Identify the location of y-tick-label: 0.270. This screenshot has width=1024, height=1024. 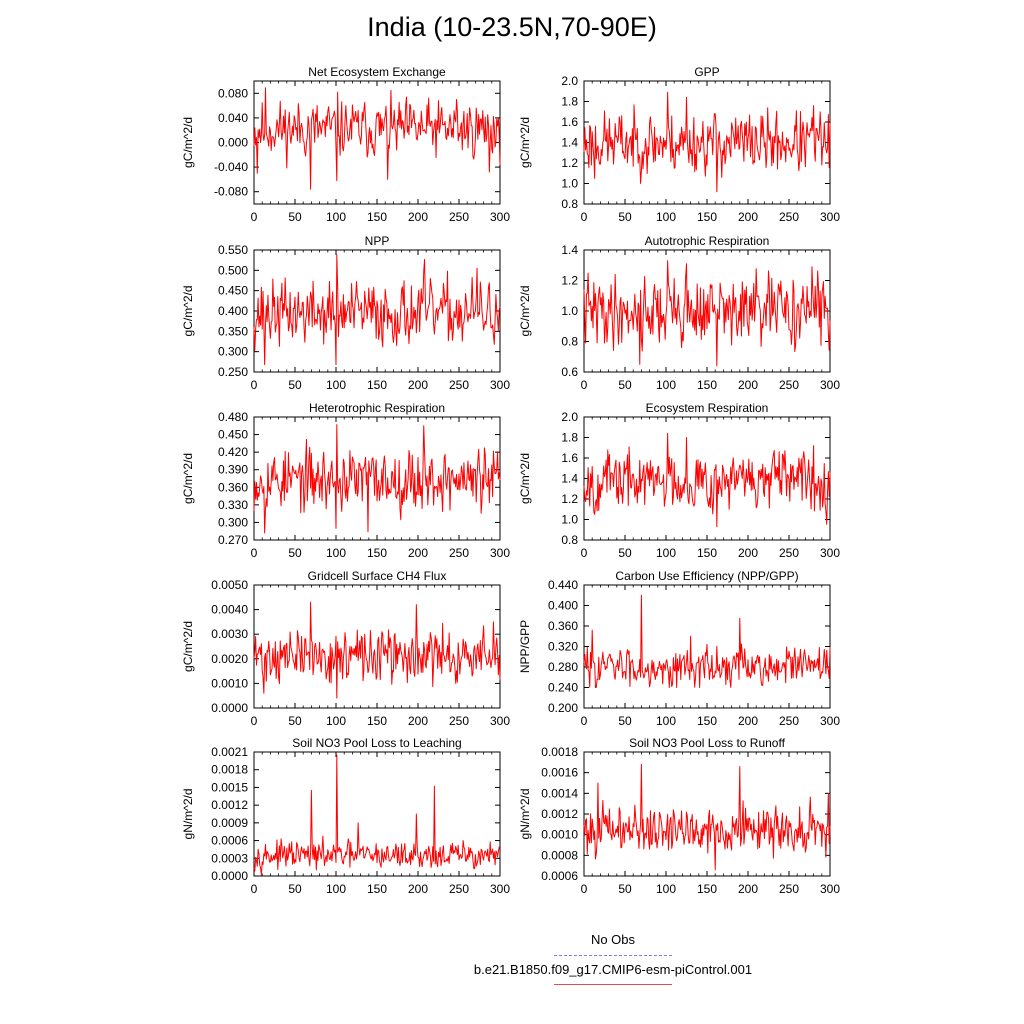
(233, 540).